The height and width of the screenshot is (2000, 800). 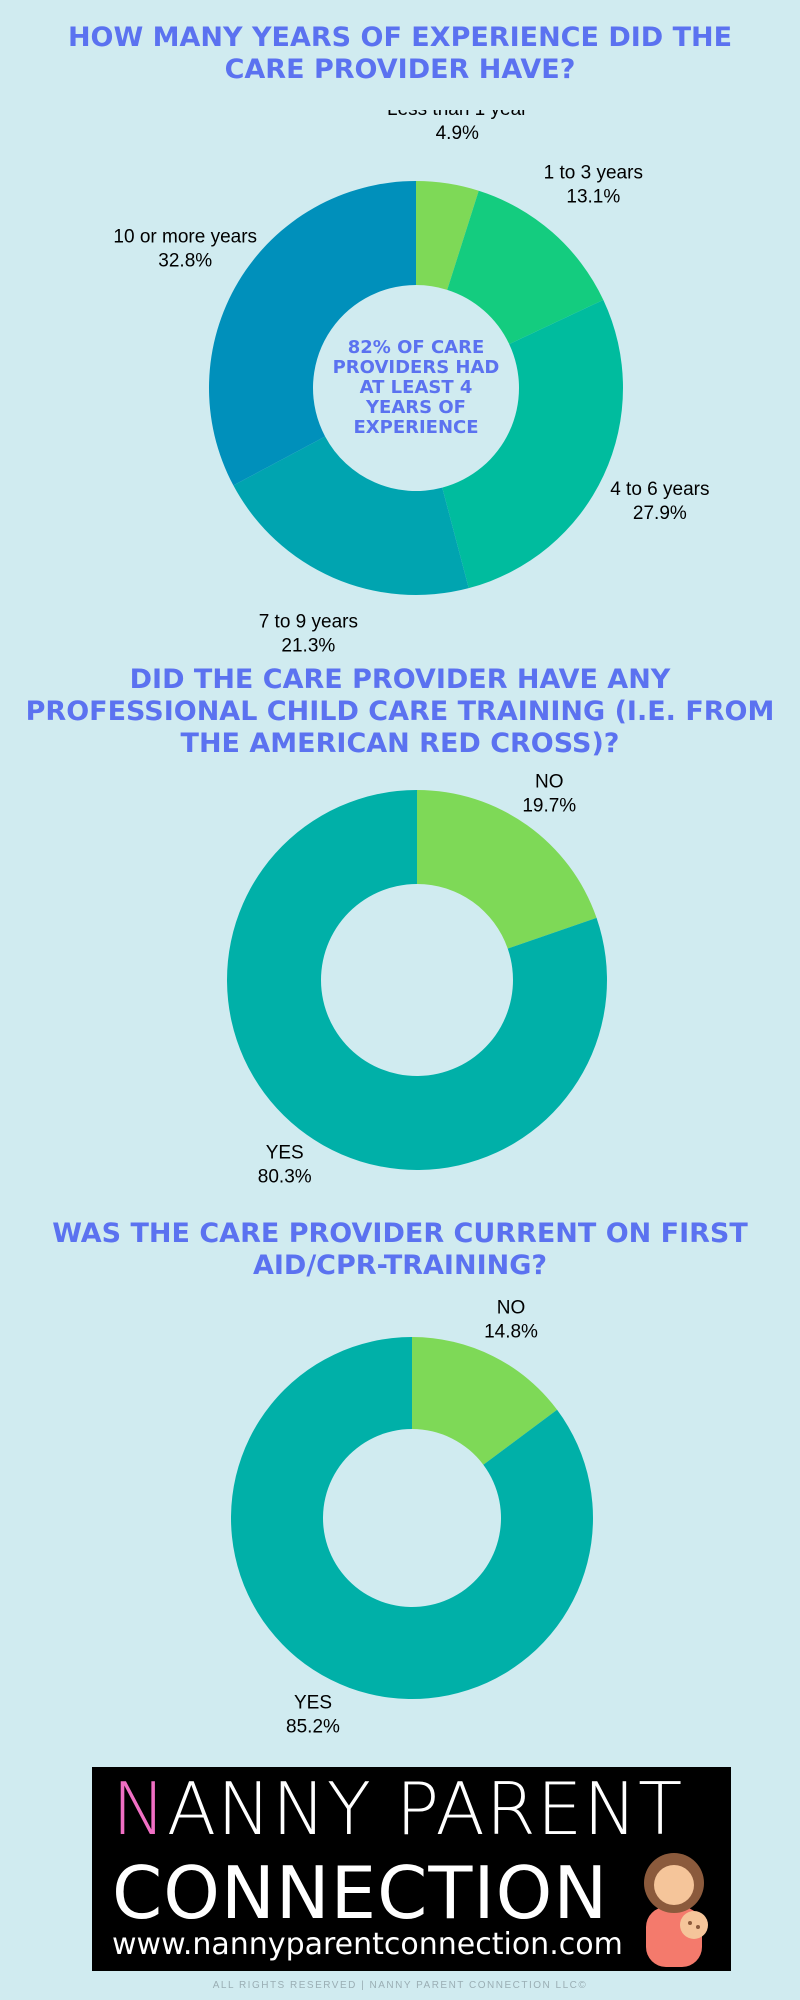 What do you see at coordinates (457, 115) in the screenshot?
I see `segment-label: Less than 1 year` at bounding box center [457, 115].